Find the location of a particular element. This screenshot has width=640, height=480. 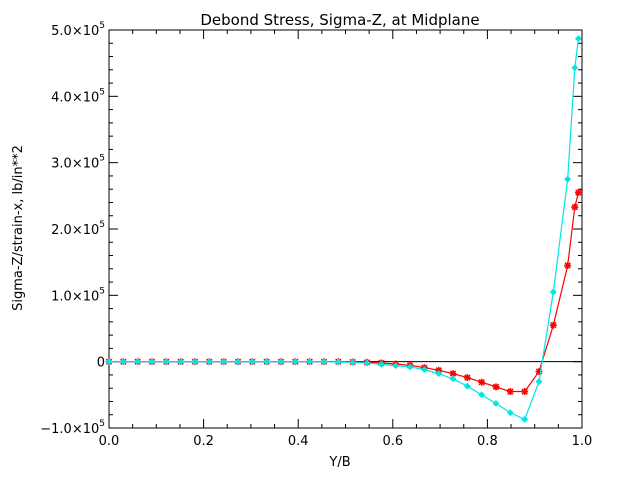

y-tick-label: 5.0×10⁵ is located at coordinates (78, 30).